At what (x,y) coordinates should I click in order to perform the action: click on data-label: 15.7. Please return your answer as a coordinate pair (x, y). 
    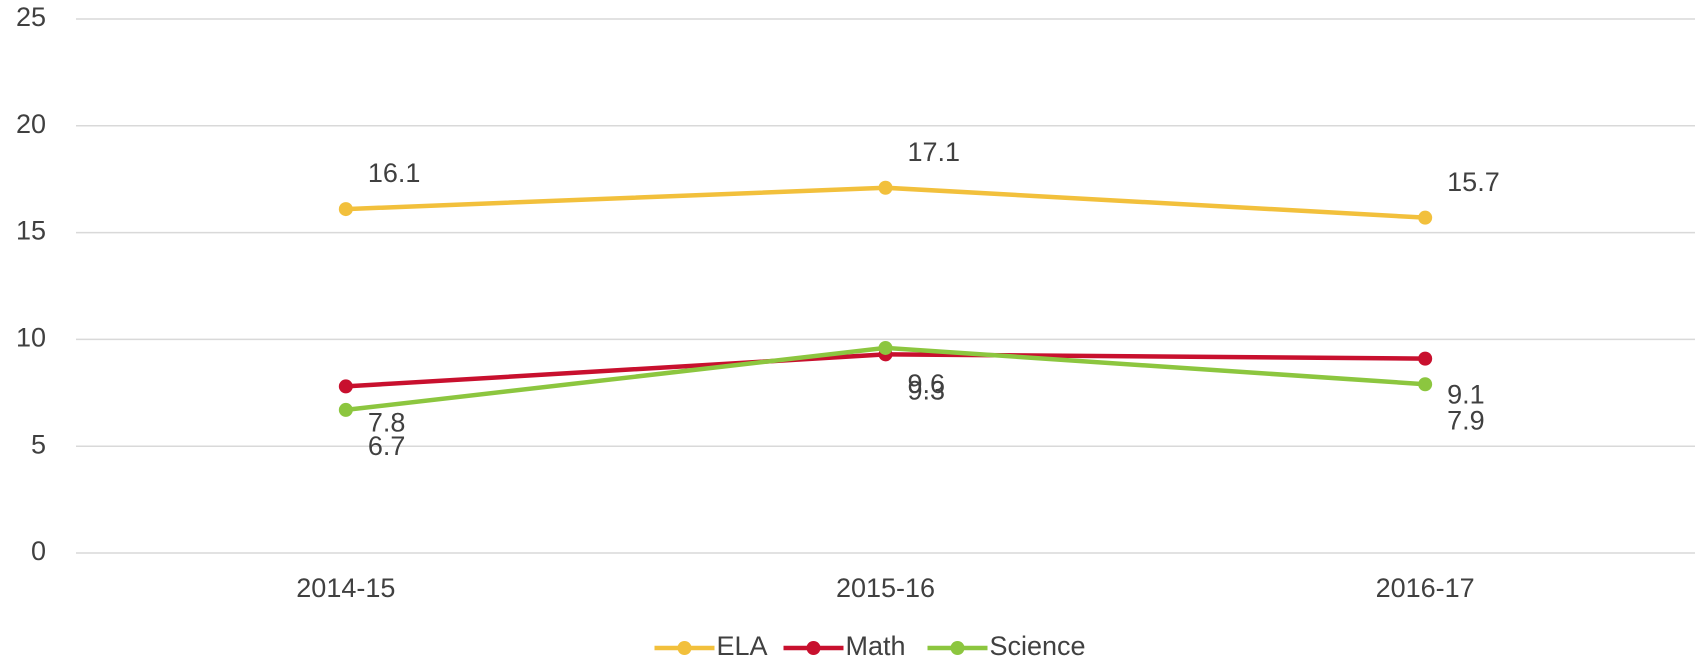
    Looking at the image, I should click on (1473, 182).